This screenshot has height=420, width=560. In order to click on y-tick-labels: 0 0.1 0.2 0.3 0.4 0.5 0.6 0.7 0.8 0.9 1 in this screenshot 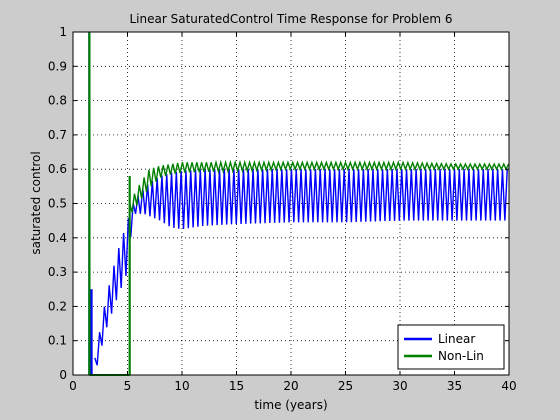, I will do `click(57, 203)`.